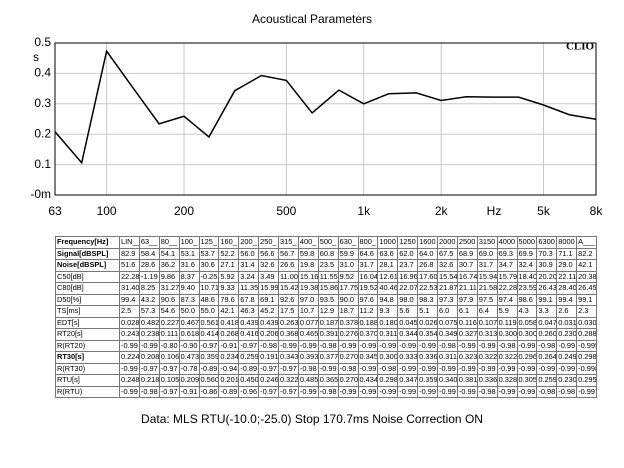 The height and width of the screenshot is (468, 624). What do you see at coordinates (268, 288) in the screenshot?
I see `table-cell: 15.99` at bounding box center [268, 288].